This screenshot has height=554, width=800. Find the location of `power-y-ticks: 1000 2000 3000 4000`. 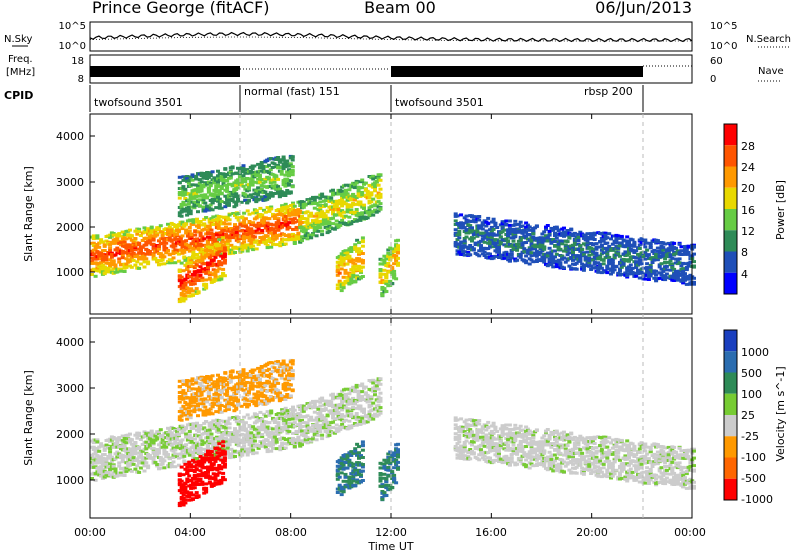

power-y-ticks: 1000 2000 3000 4000 is located at coordinates (75, 204).